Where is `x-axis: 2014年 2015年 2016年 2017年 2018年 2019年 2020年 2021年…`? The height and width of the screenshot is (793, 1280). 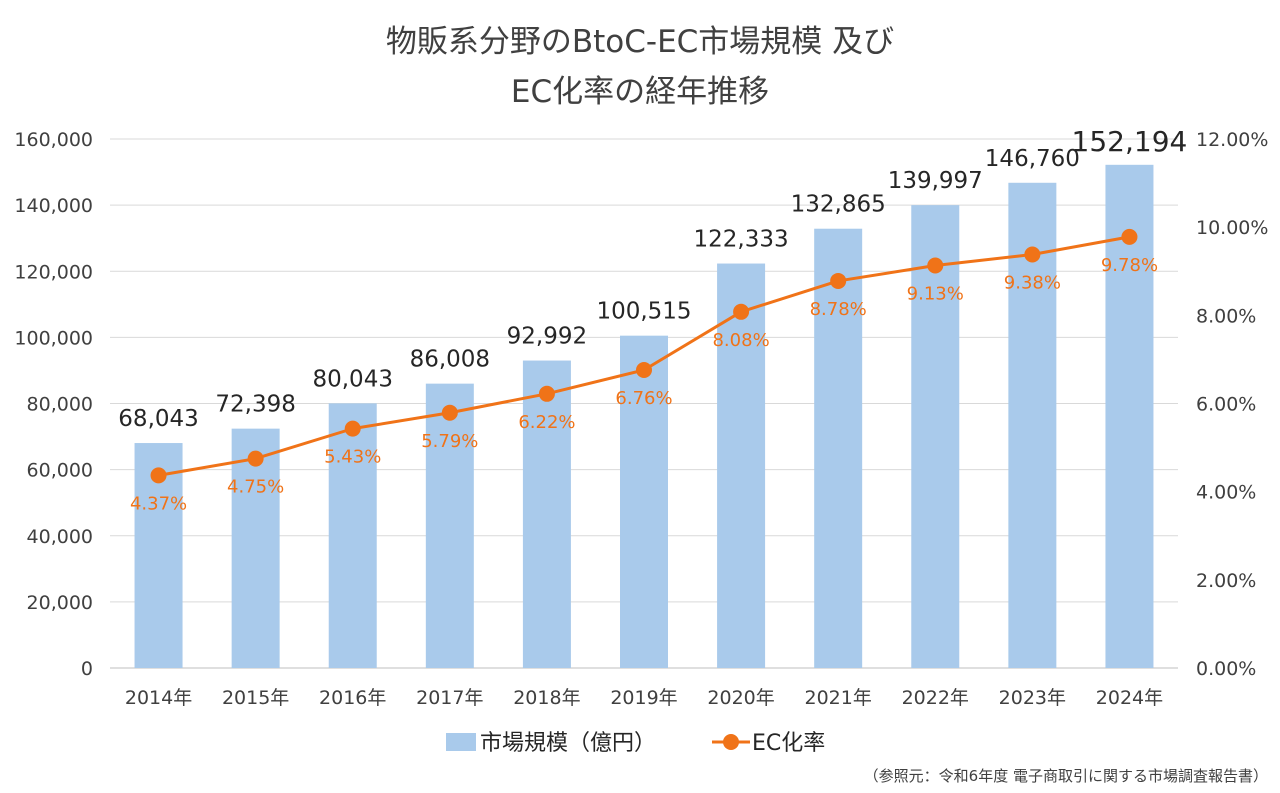
x-axis: 2014年 2015年 2016年 2017年 2018年 2019年 2020年 2021年… is located at coordinates (644, 698).